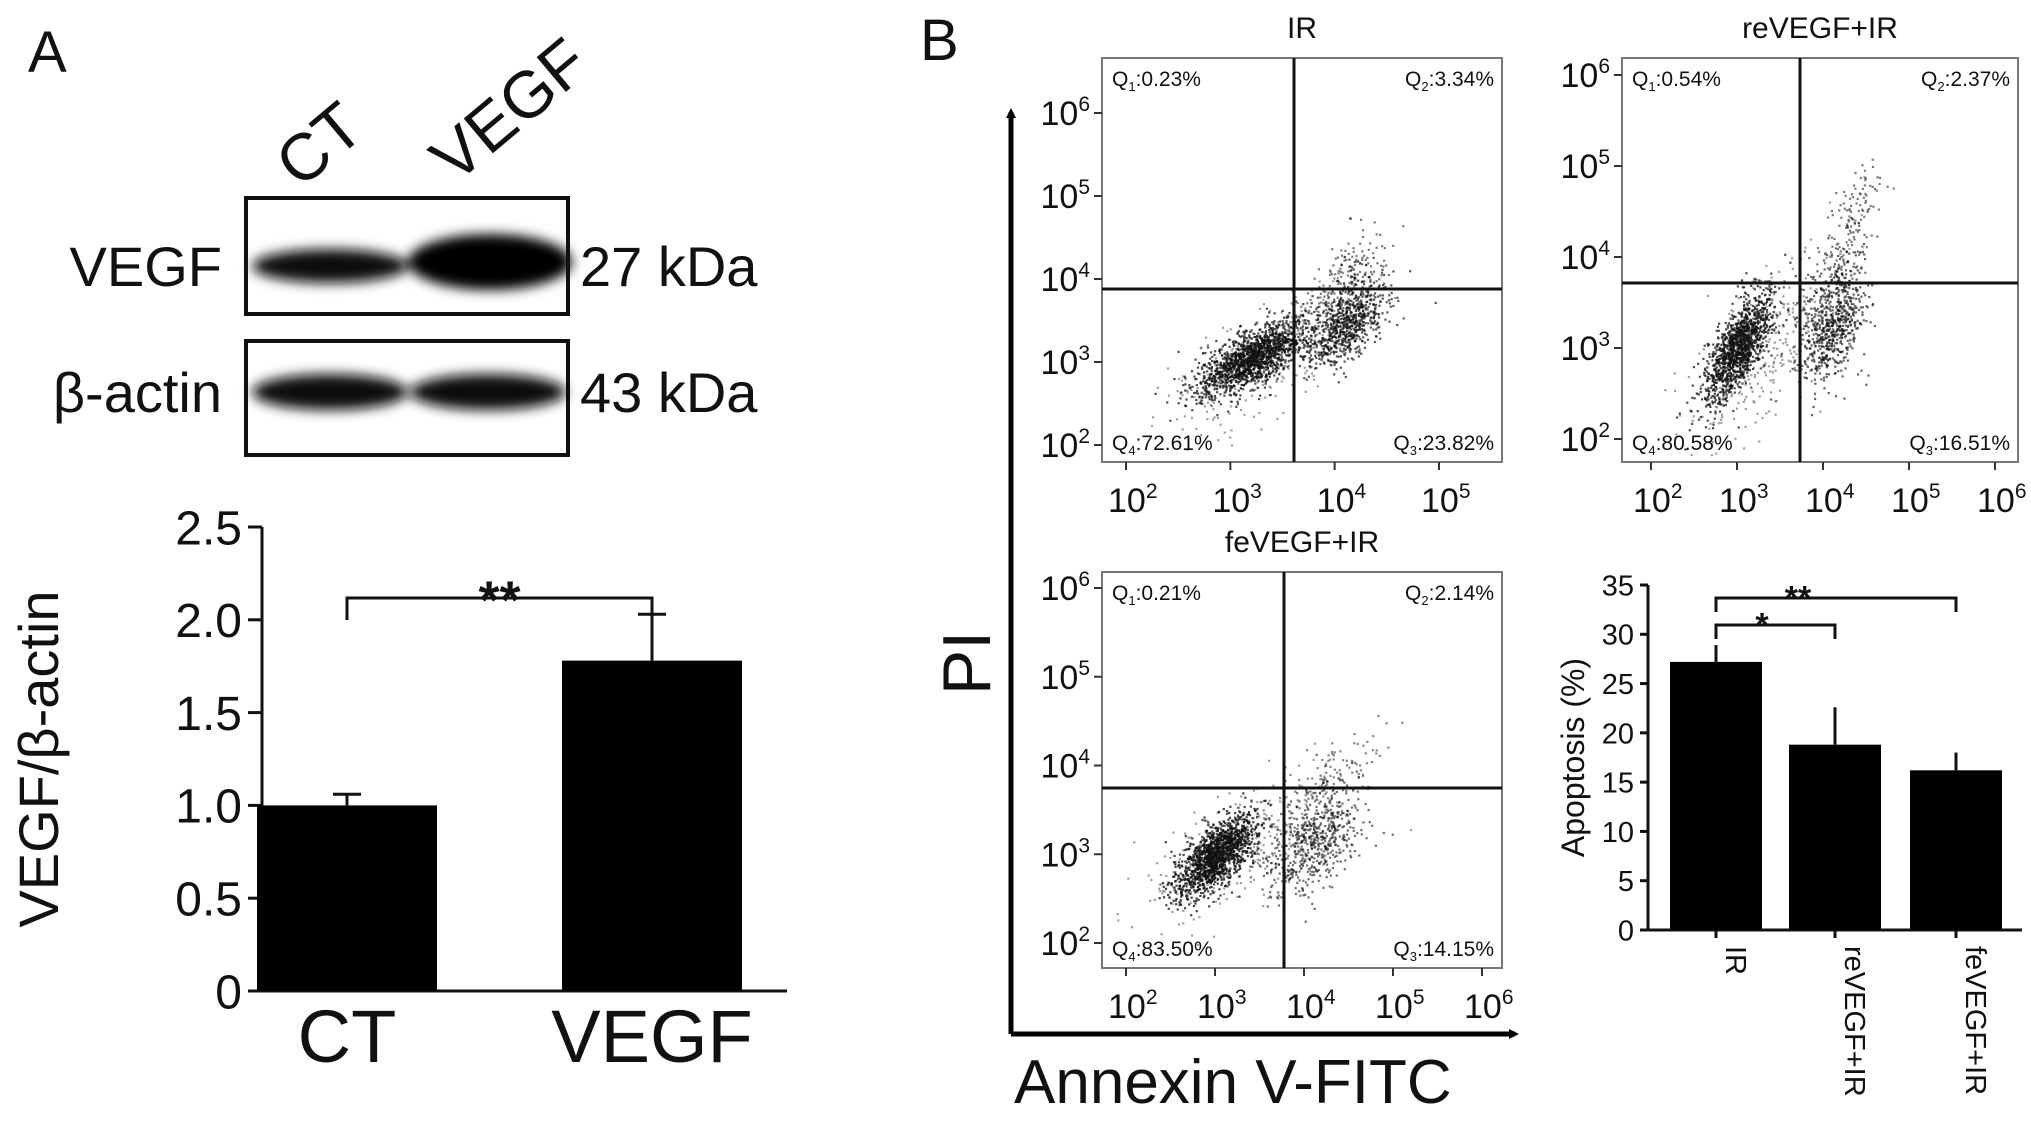 The width and height of the screenshot is (2031, 1122). I want to click on y-tick-label: 103, so click(1065, 362).